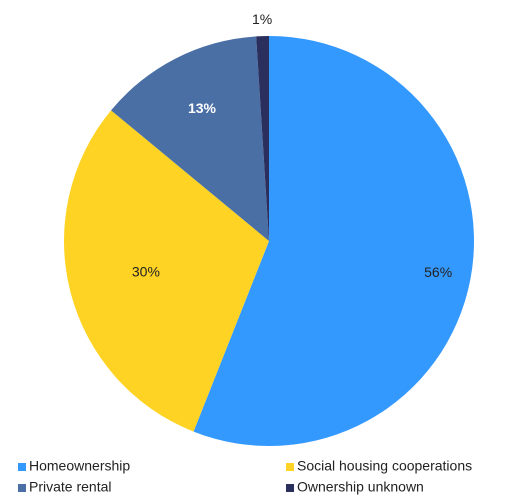 The image size is (524, 504). I want to click on data-label: 30%, so click(146, 271).